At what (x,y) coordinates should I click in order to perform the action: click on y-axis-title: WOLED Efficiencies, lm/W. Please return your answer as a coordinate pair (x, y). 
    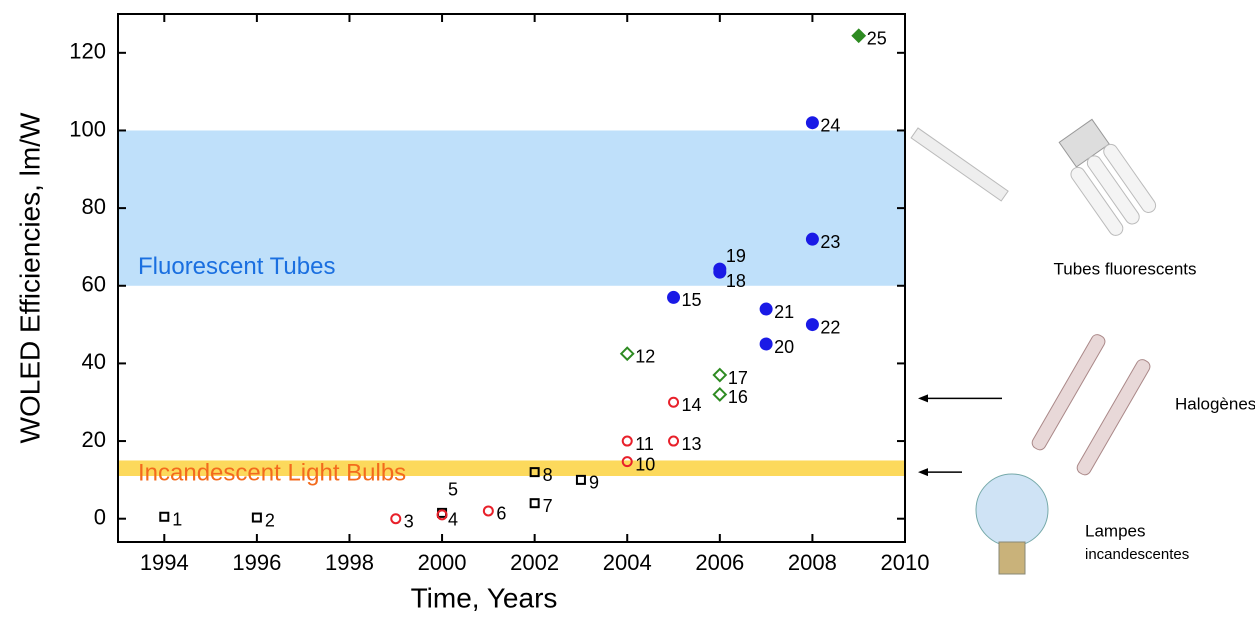
    Looking at the image, I should click on (29, 277).